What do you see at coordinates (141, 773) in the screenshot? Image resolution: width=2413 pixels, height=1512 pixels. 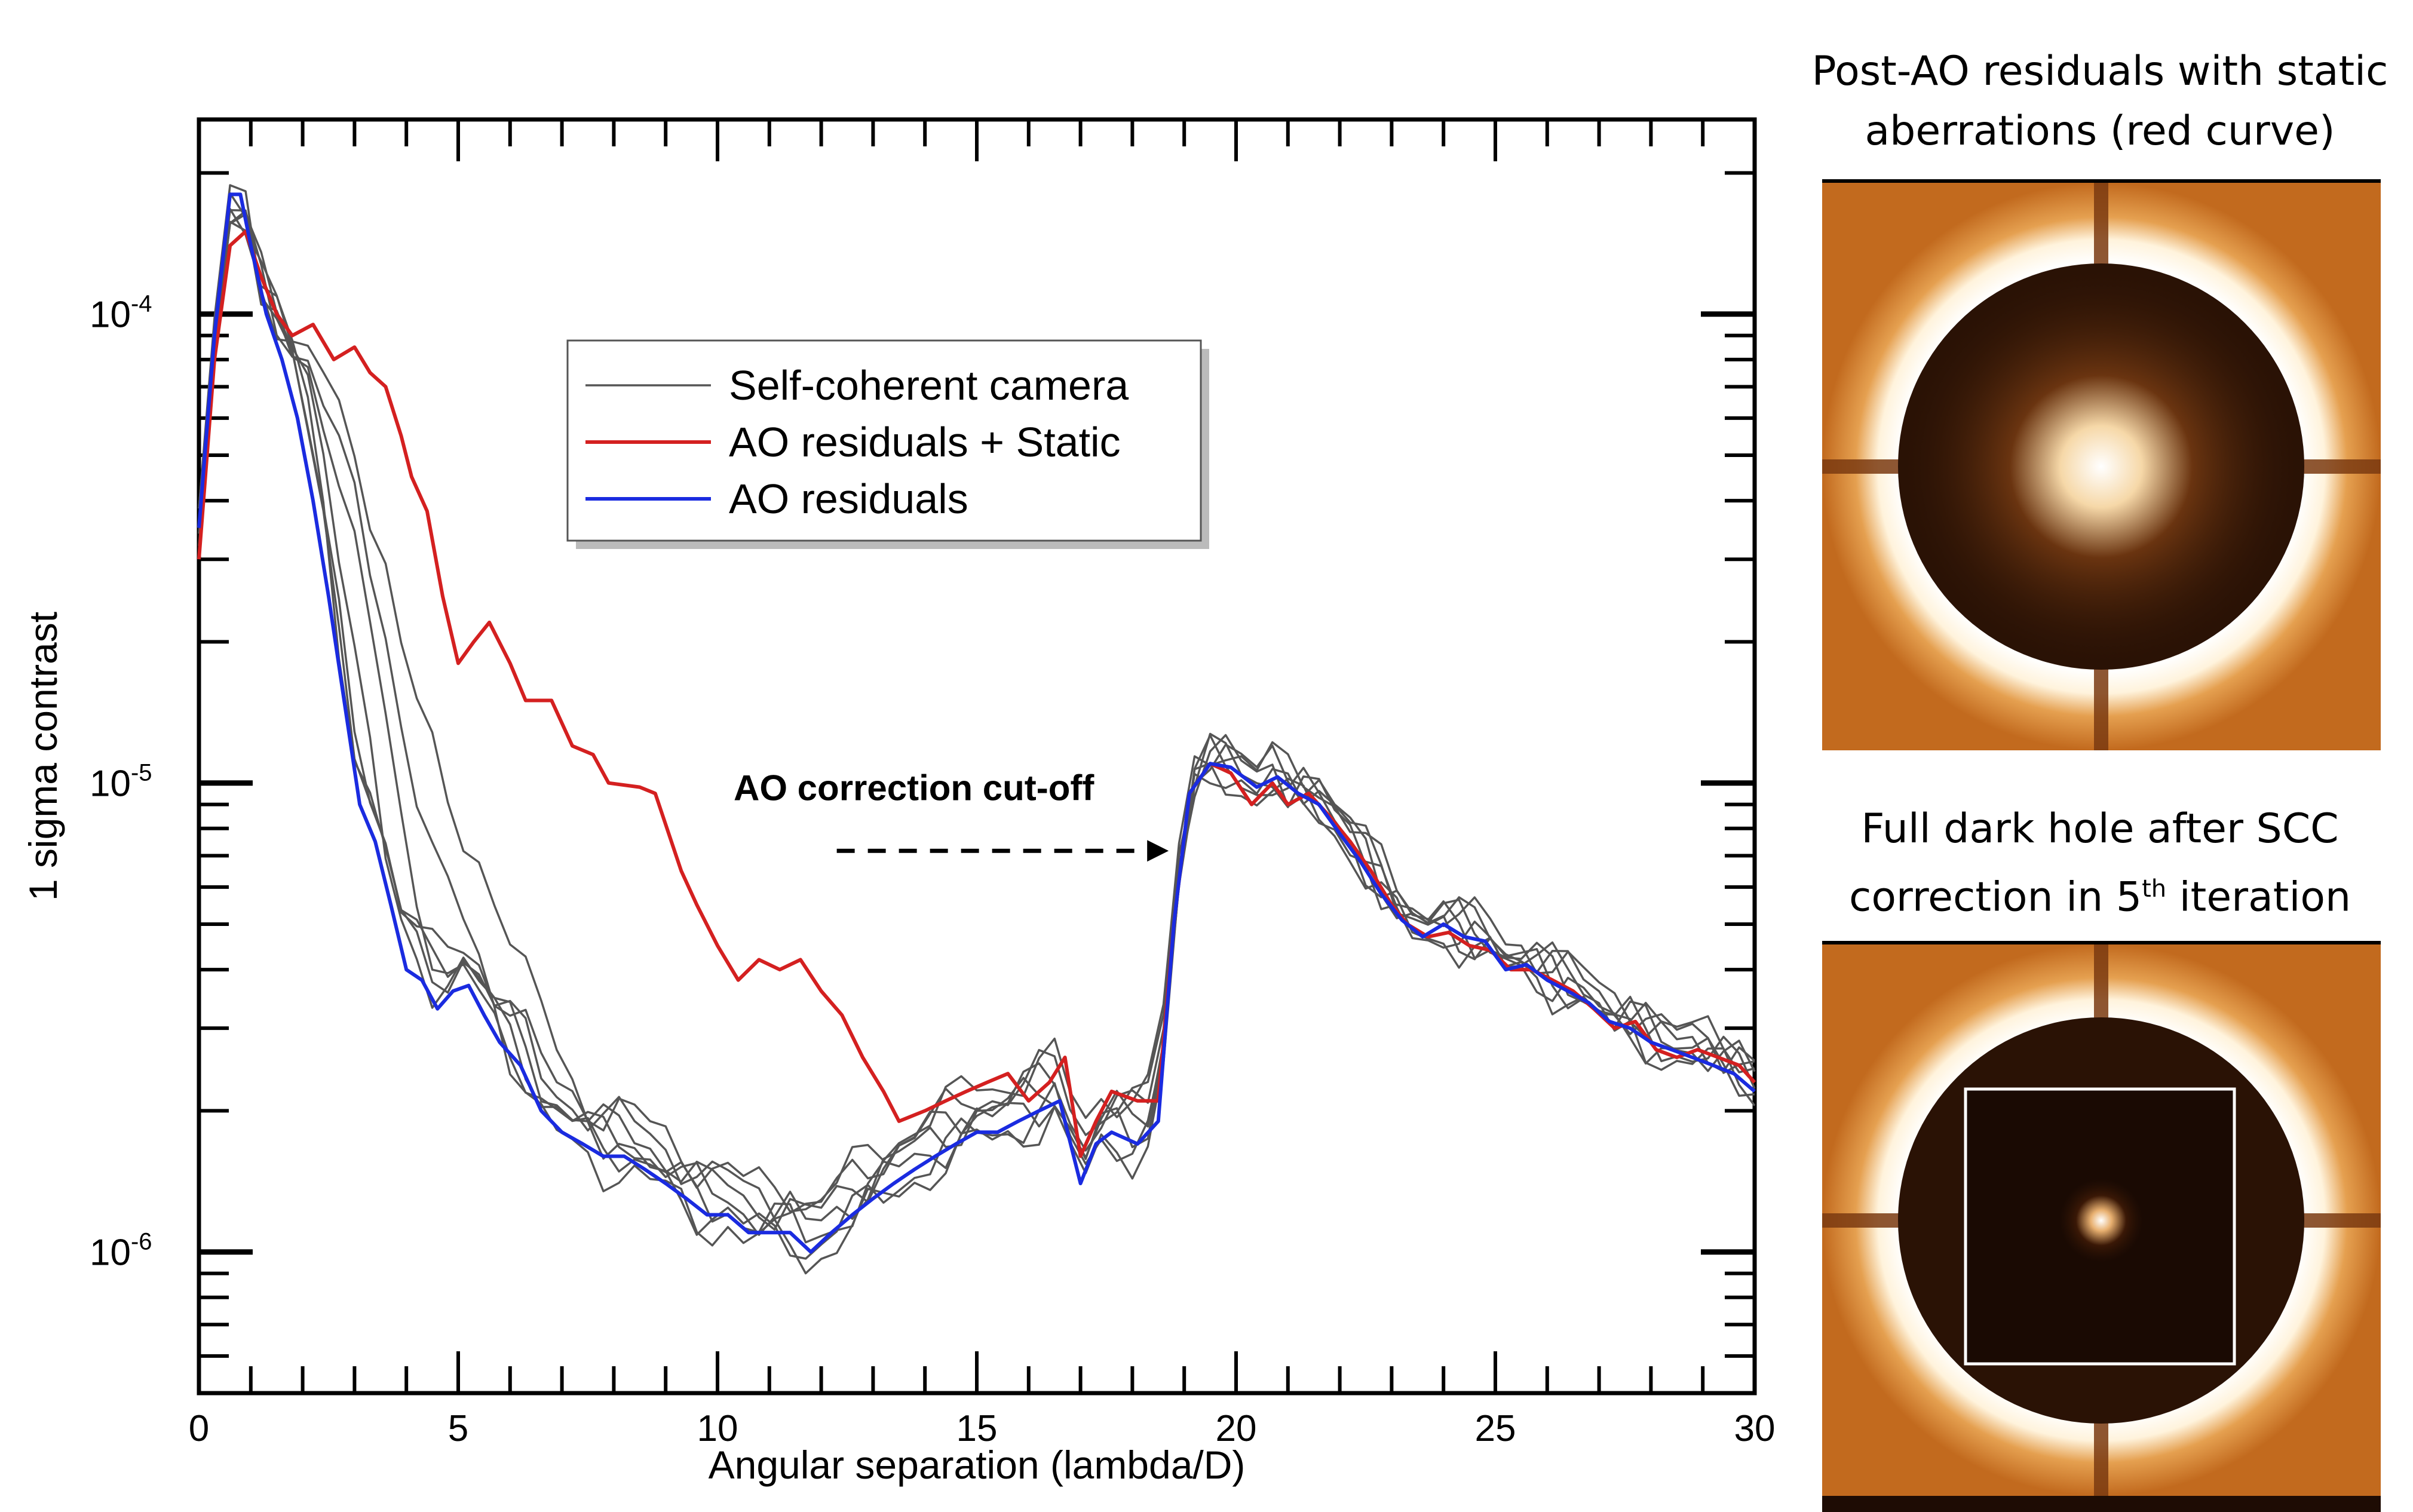 I see `y-tick-label-exponent: -5` at bounding box center [141, 773].